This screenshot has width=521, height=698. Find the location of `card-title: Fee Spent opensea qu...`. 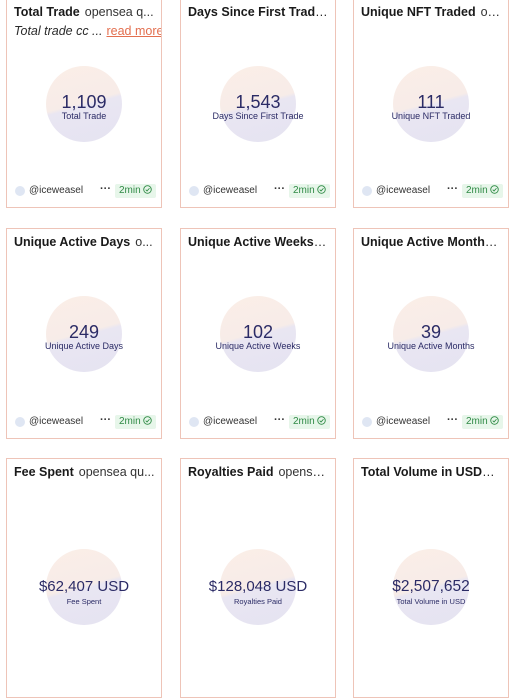

card-title: Fee Spent opensea qu... is located at coordinates (84, 472).